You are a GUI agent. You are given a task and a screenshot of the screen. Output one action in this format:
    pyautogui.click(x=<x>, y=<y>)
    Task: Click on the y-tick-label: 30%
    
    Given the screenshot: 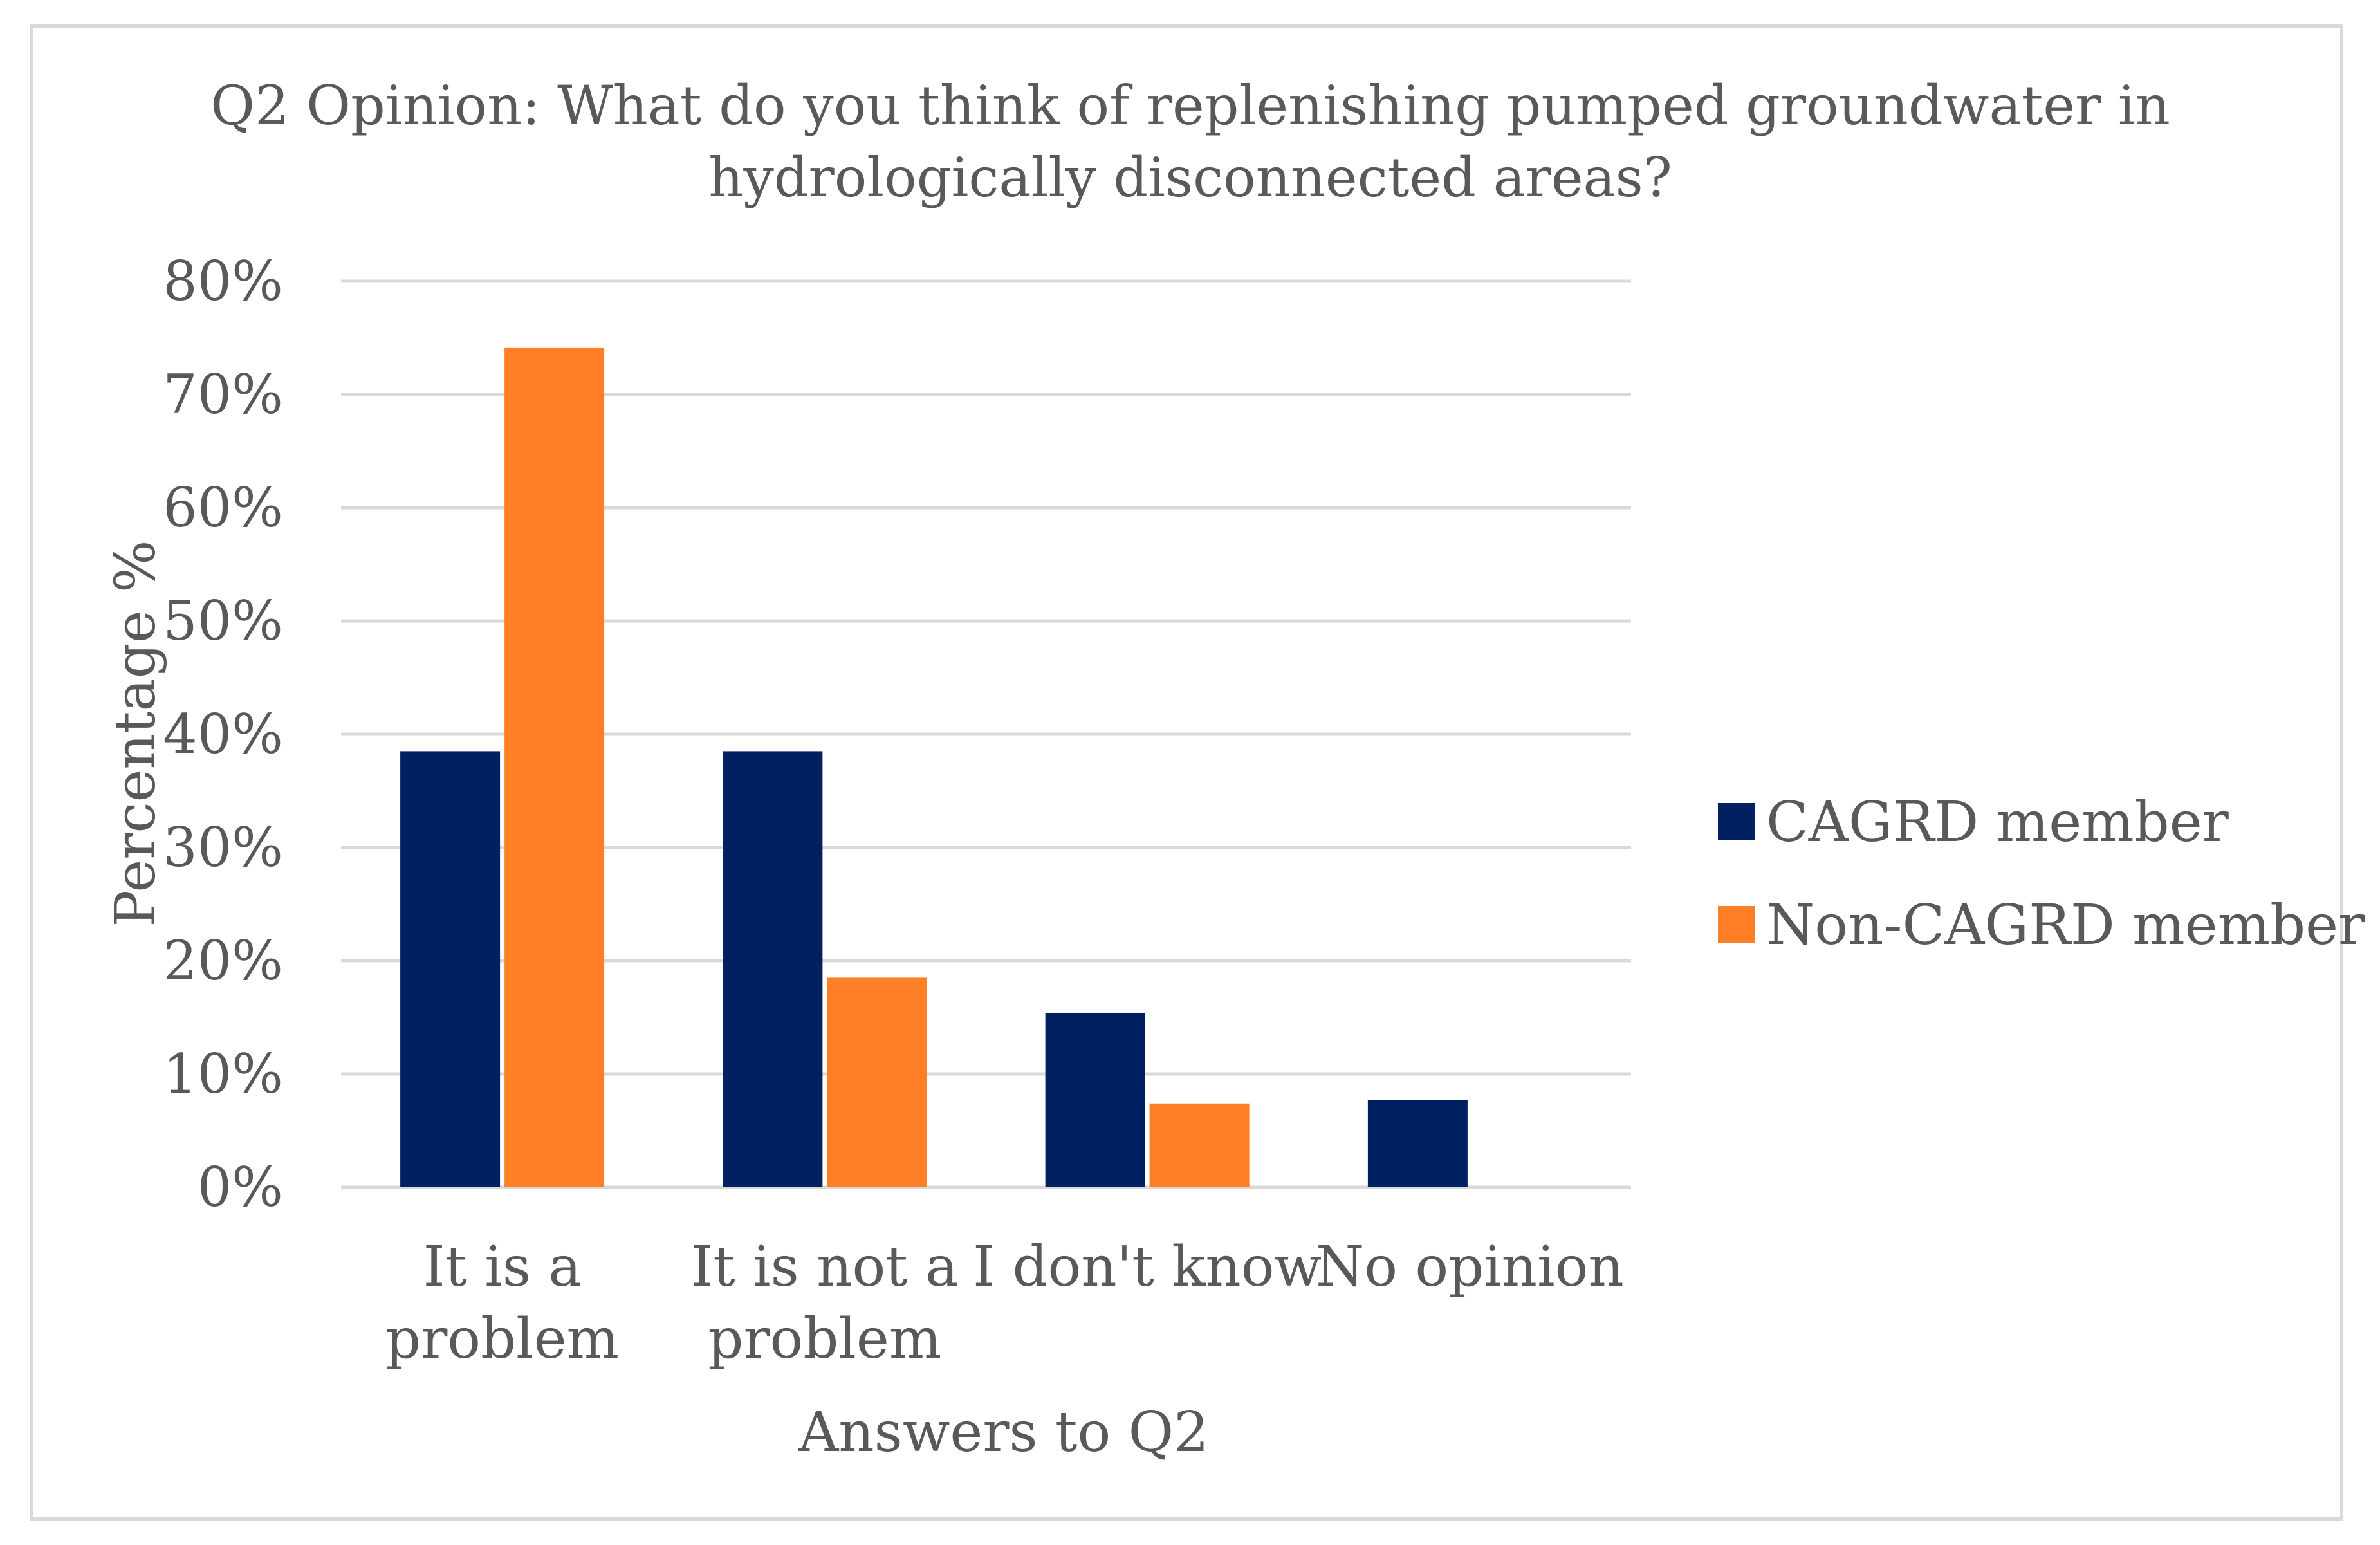 What is the action you would take?
    pyautogui.click(x=223, y=847)
    